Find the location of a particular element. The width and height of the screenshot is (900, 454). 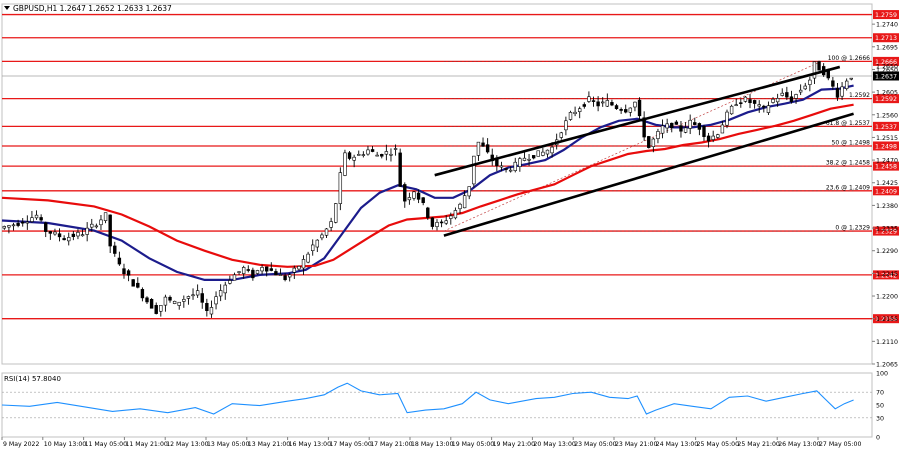

rsi-tick-label: 100 is located at coordinates (882, 374).